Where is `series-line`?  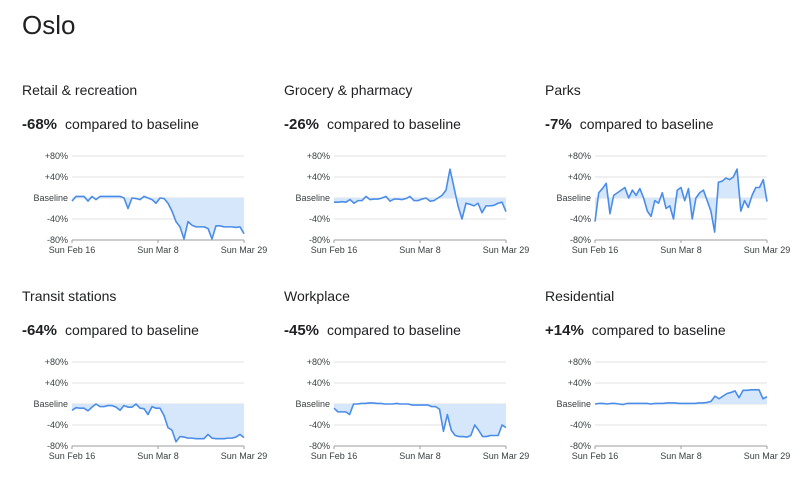 series-line is located at coordinates (681, 200).